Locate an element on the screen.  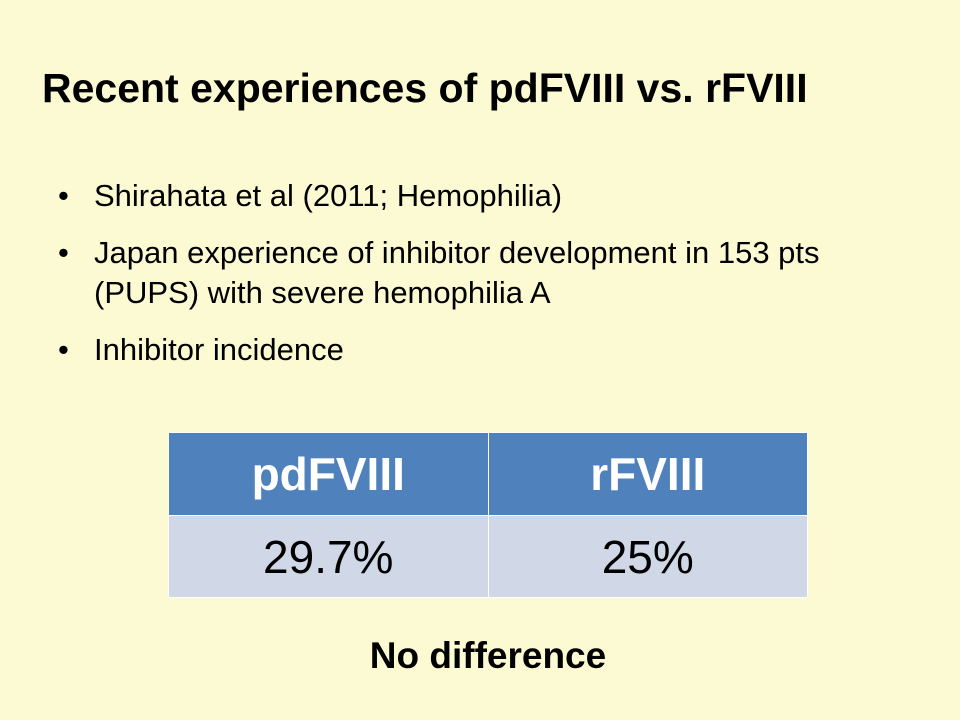
bullet-item-citation: Shirahata et al (2011; Hemophilia) is located at coordinates (488, 196).